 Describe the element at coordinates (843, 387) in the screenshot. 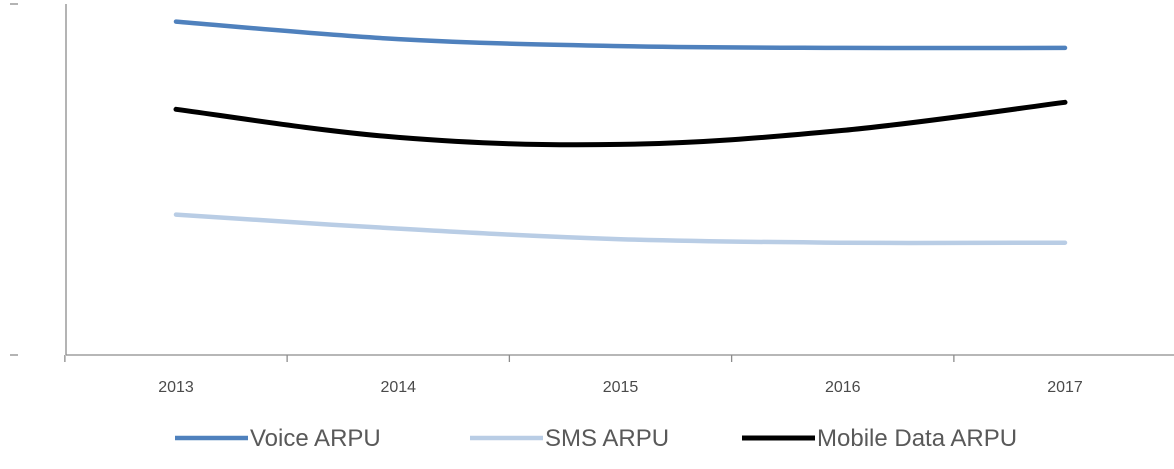

I see `x-tick-label-2016: 2016` at that location.